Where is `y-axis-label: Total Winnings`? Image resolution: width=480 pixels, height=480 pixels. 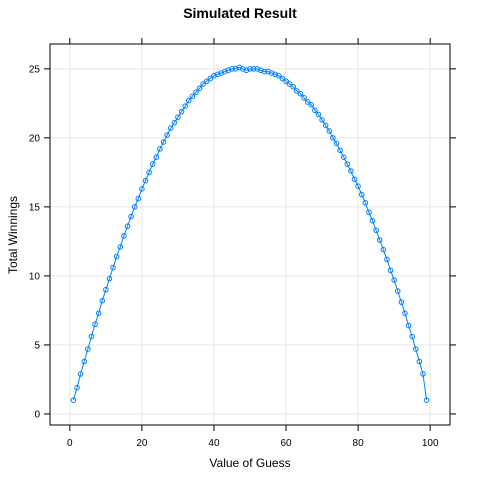 y-axis-label: Total Winnings is located at coordinates (13, 235).